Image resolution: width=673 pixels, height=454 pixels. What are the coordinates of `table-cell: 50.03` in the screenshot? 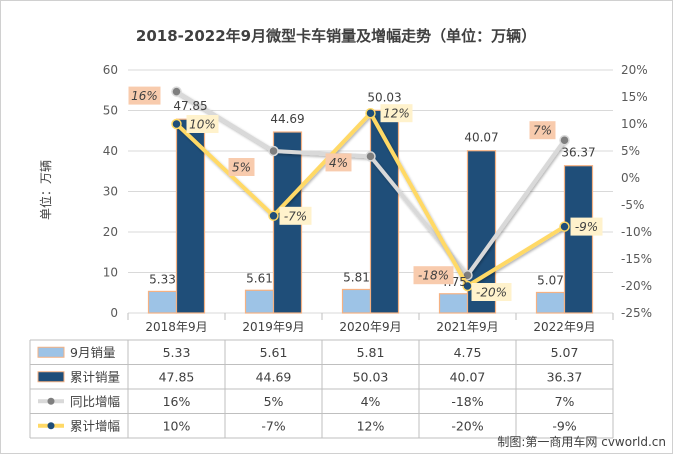 It's located at (371, 376).